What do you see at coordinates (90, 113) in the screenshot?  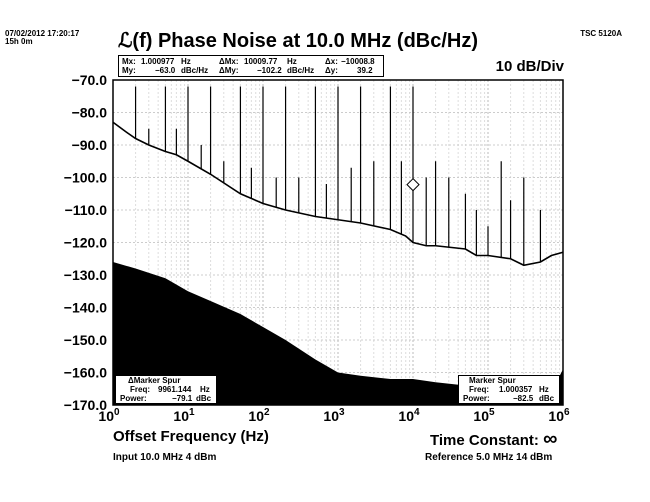 I see `y-tick-label: −80.0` at bounding box center [90, 113].